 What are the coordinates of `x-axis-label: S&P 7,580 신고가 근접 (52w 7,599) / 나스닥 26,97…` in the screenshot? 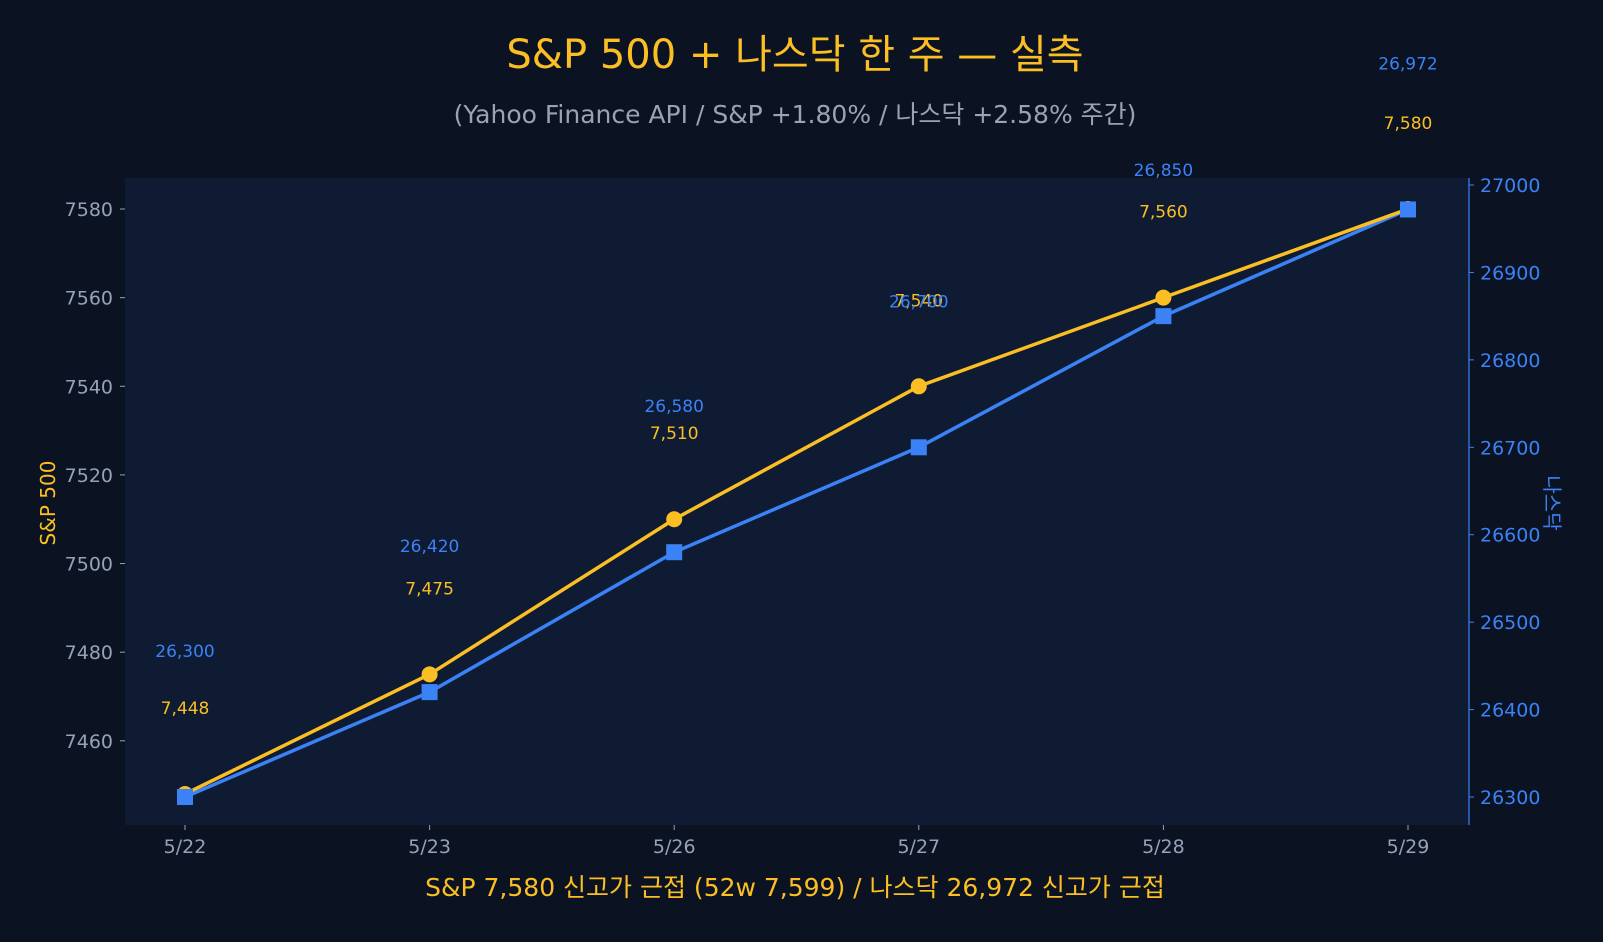 It's located at (795, 887).